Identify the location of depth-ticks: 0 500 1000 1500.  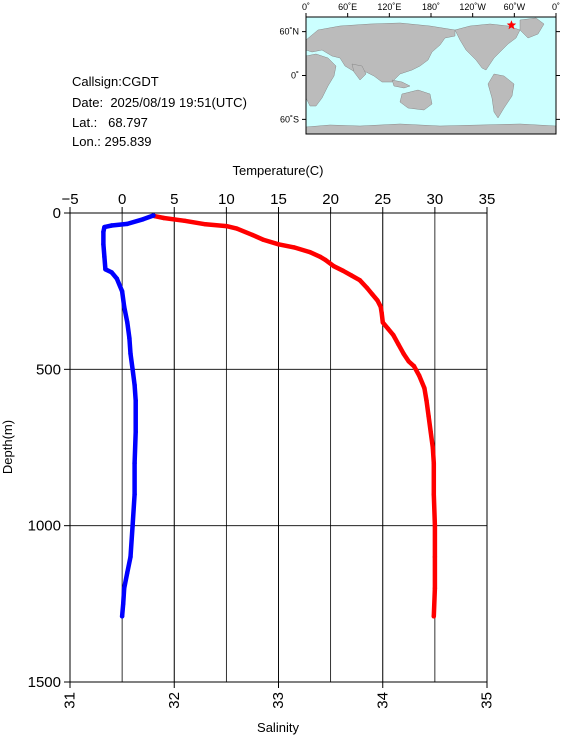
(49, 448).